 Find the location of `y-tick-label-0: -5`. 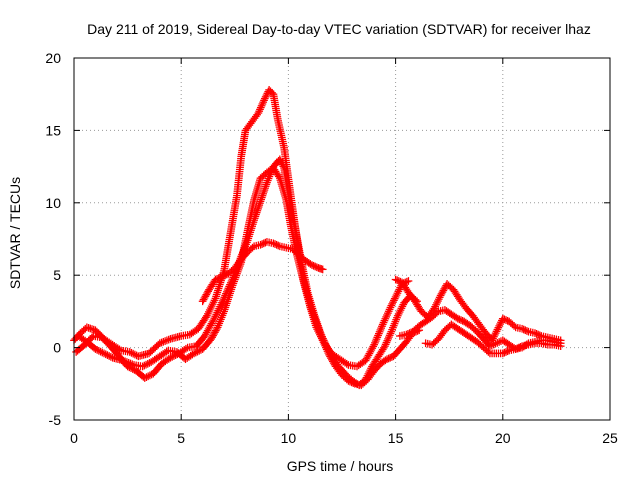

y-tick-label-0: -5 is located at coordinates (55, 420).